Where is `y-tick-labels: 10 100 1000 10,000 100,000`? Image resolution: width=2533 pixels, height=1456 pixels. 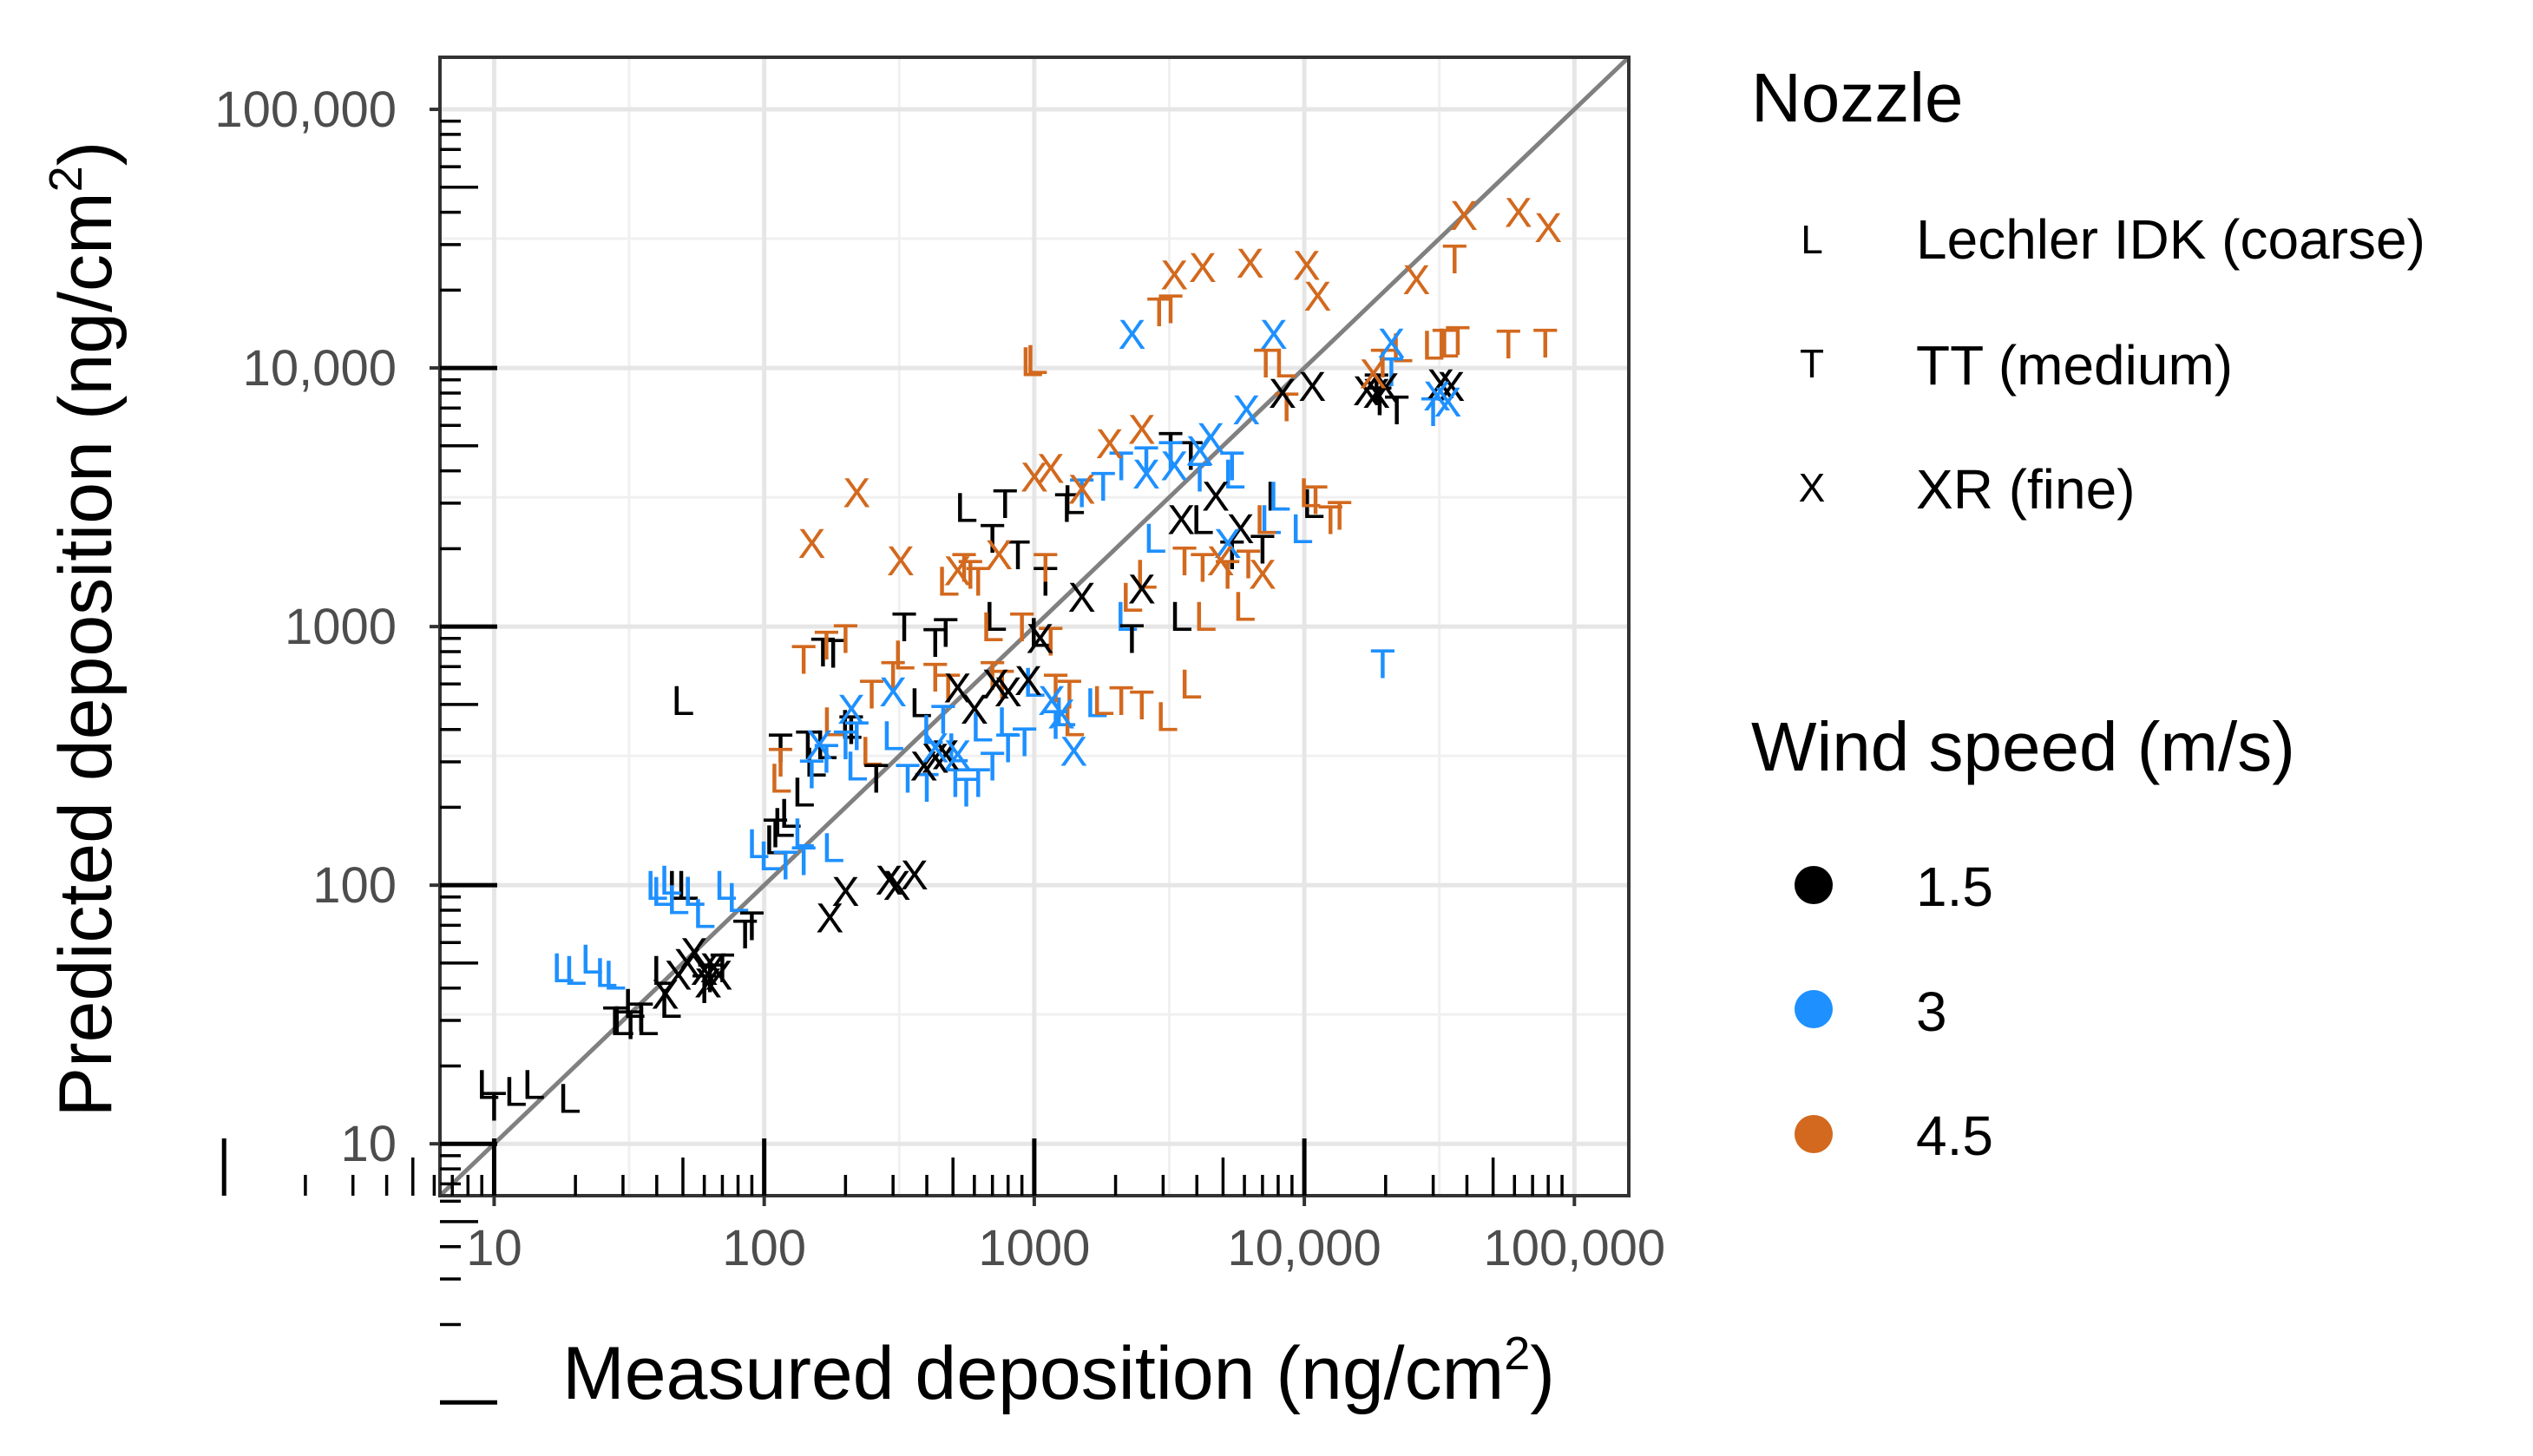
y-tick-labels: 10 100 1000 10,000 100,000 is located at coordinates (305, 627).